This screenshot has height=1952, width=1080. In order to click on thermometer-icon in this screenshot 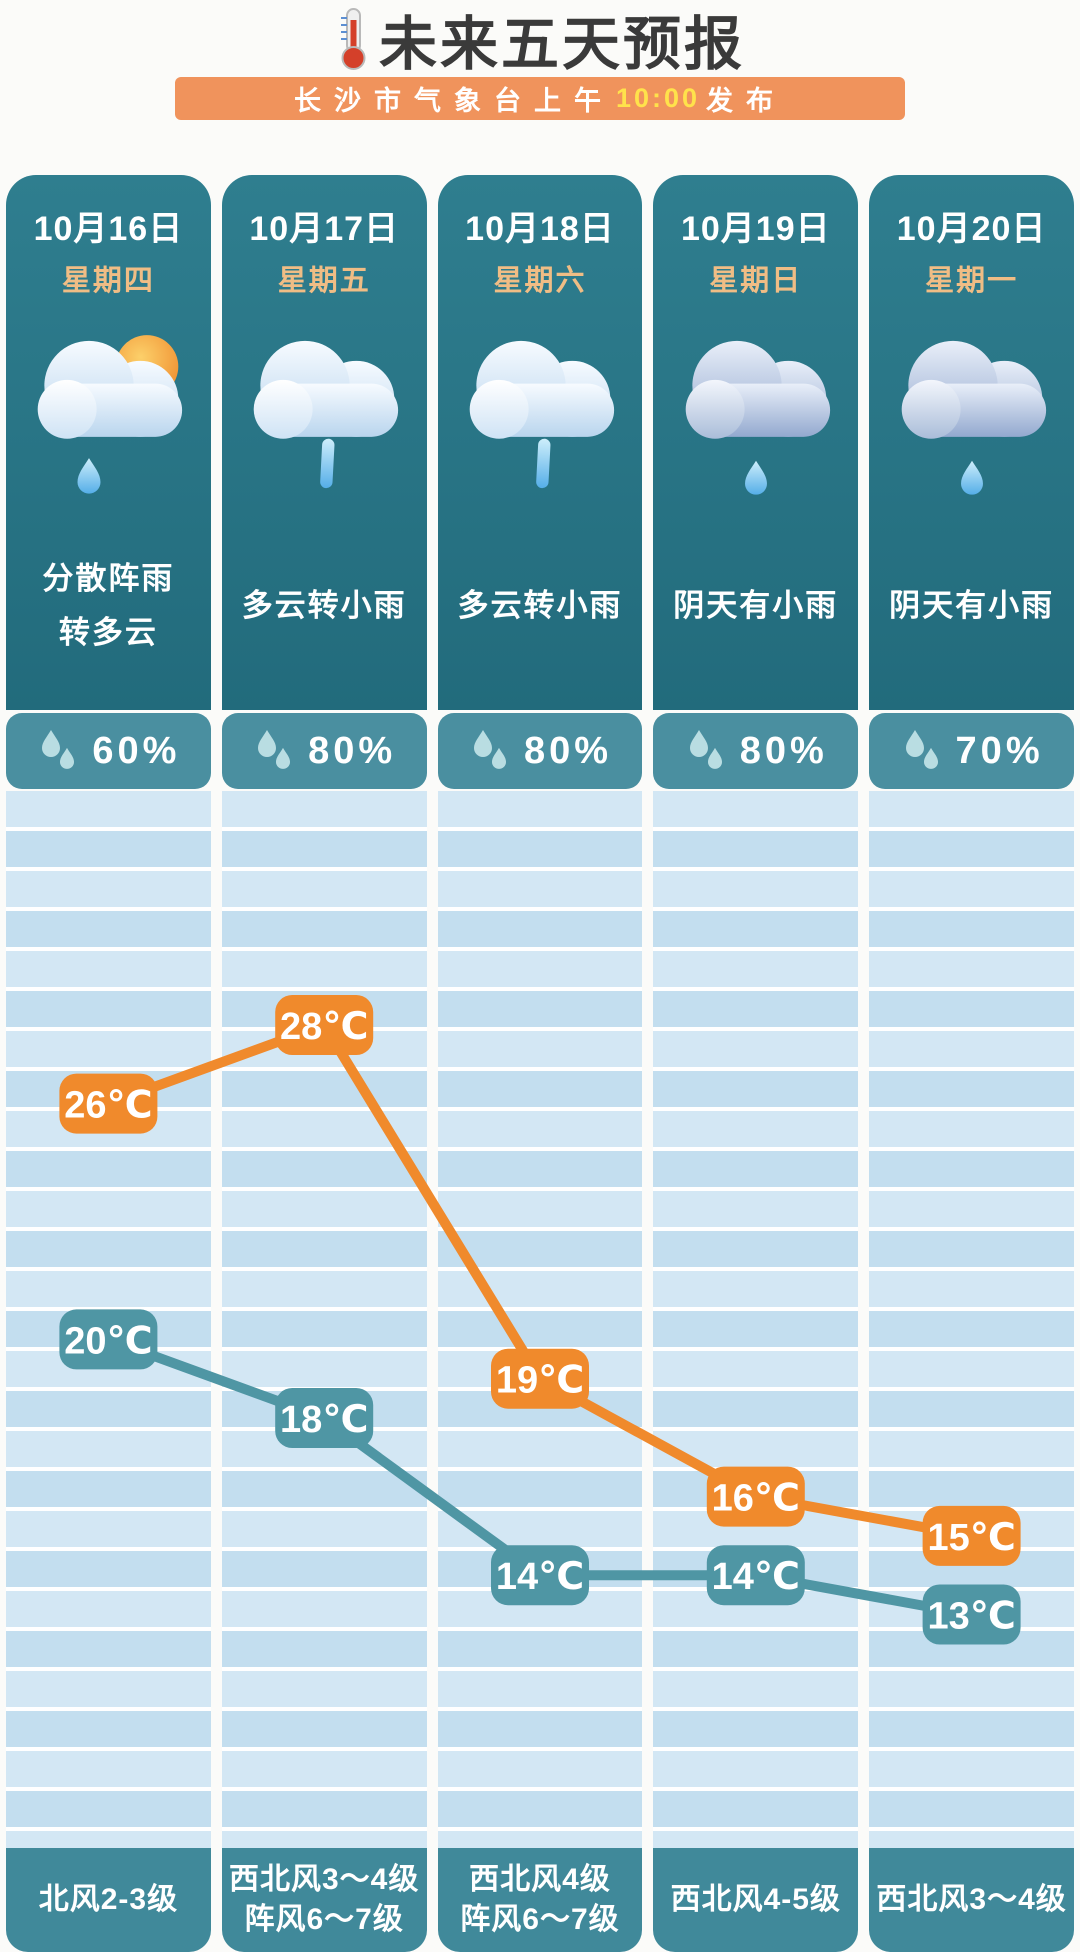, I will do `click(353, 39)`.